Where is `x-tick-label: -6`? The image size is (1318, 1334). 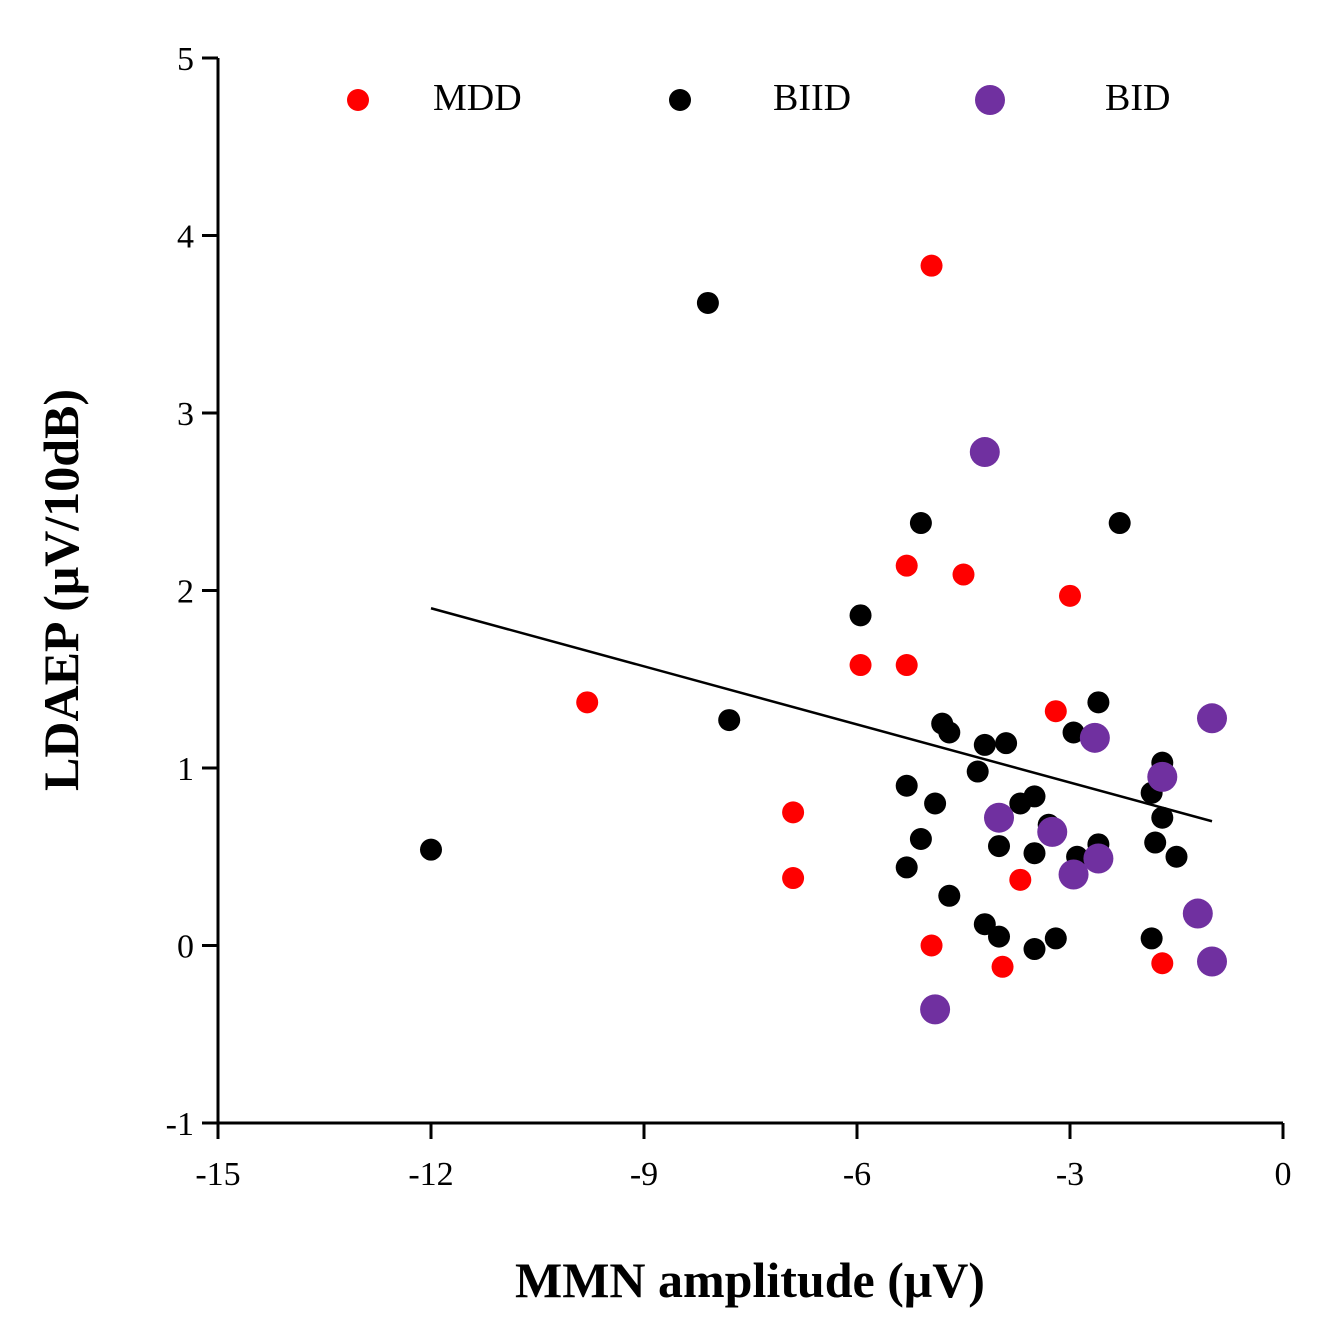 x-tick-label: -6 is located at coordinates (857, 1174).